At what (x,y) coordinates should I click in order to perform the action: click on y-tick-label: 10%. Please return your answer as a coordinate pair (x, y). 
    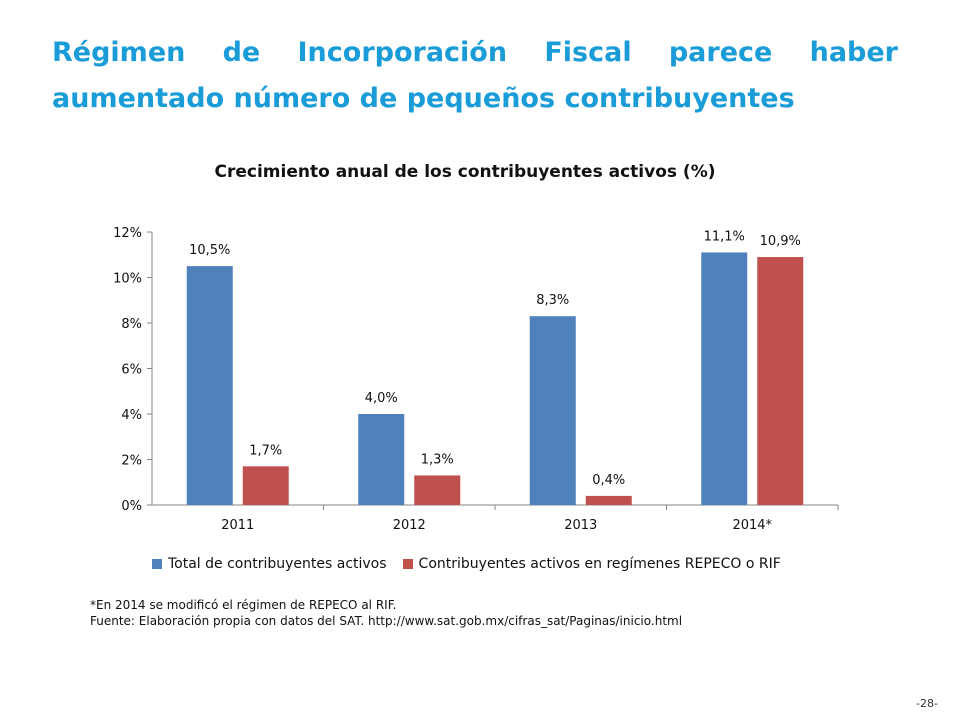
    Looking at the image, I should click on (127, 279).